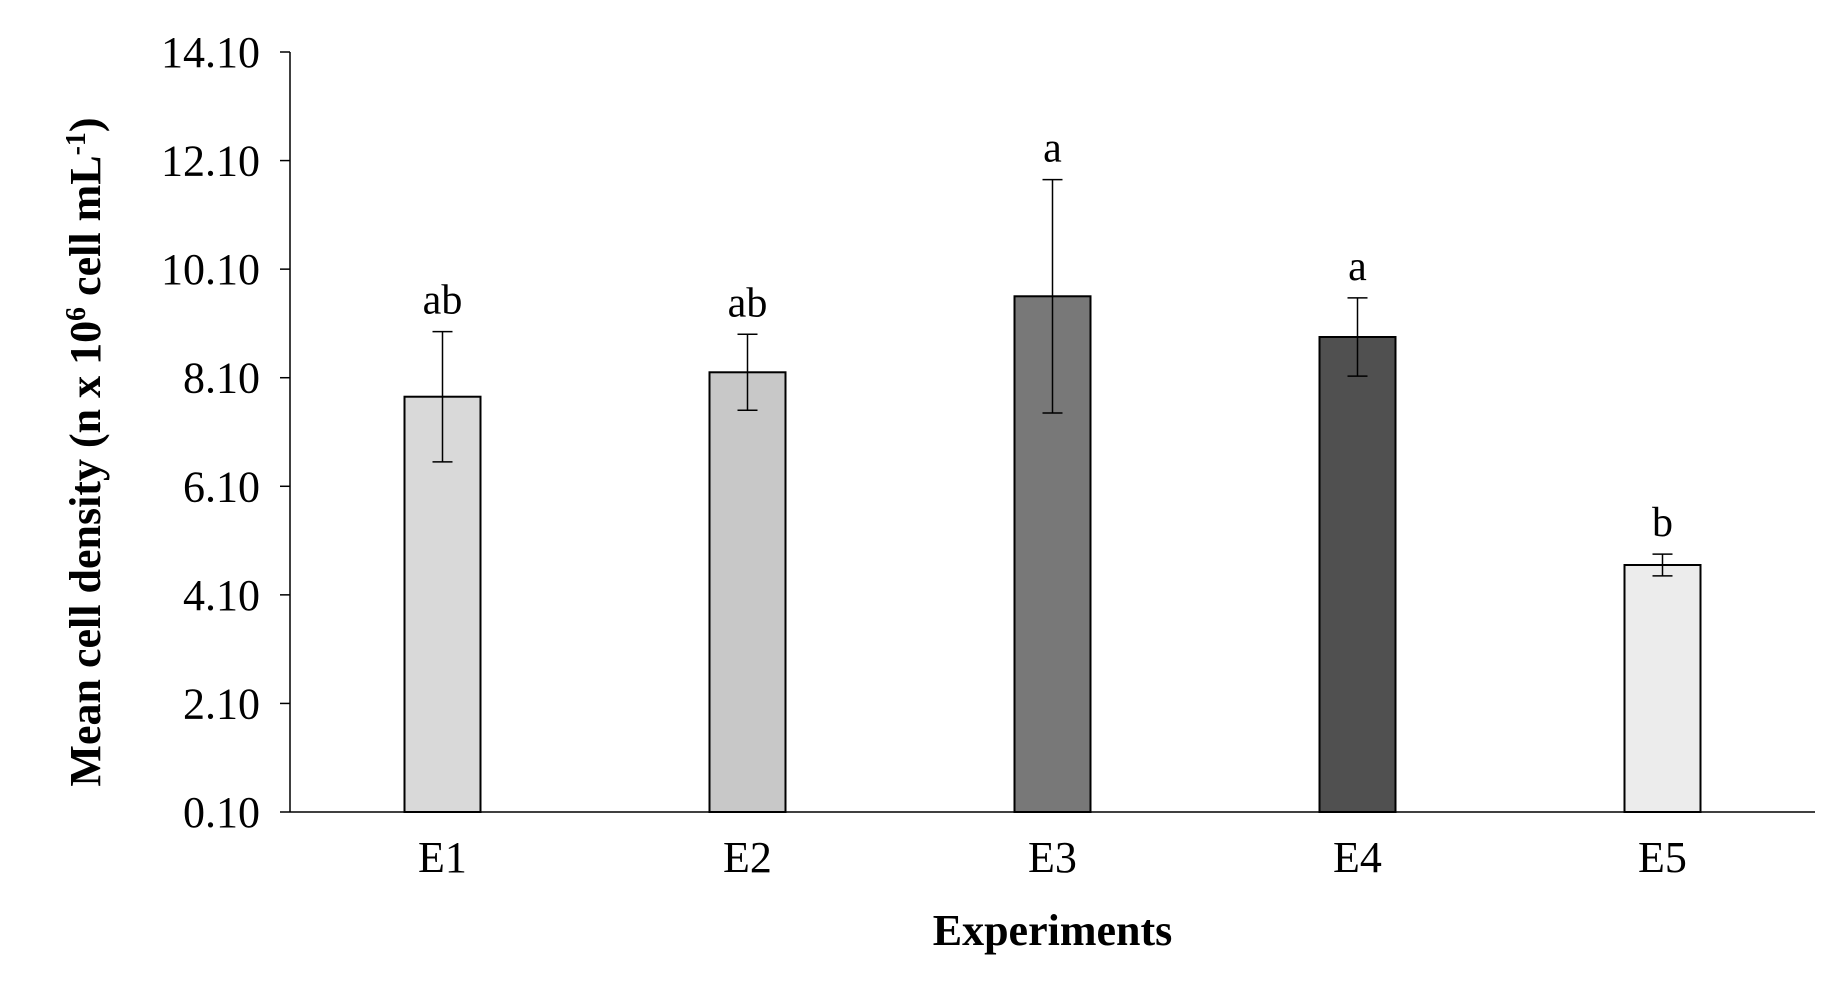  Describe the element at coordinates (1662, 857) in the screenshot. I see `x-tick-label: E5` at that location.